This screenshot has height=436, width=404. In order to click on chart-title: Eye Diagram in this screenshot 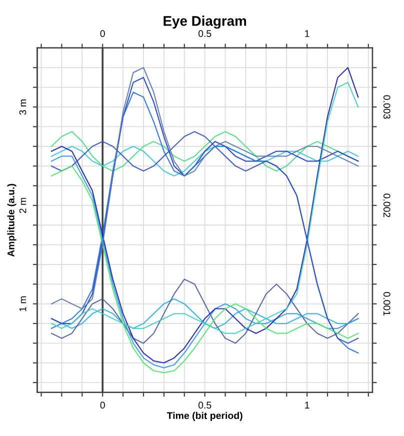, I will do `click(205, 22)`.